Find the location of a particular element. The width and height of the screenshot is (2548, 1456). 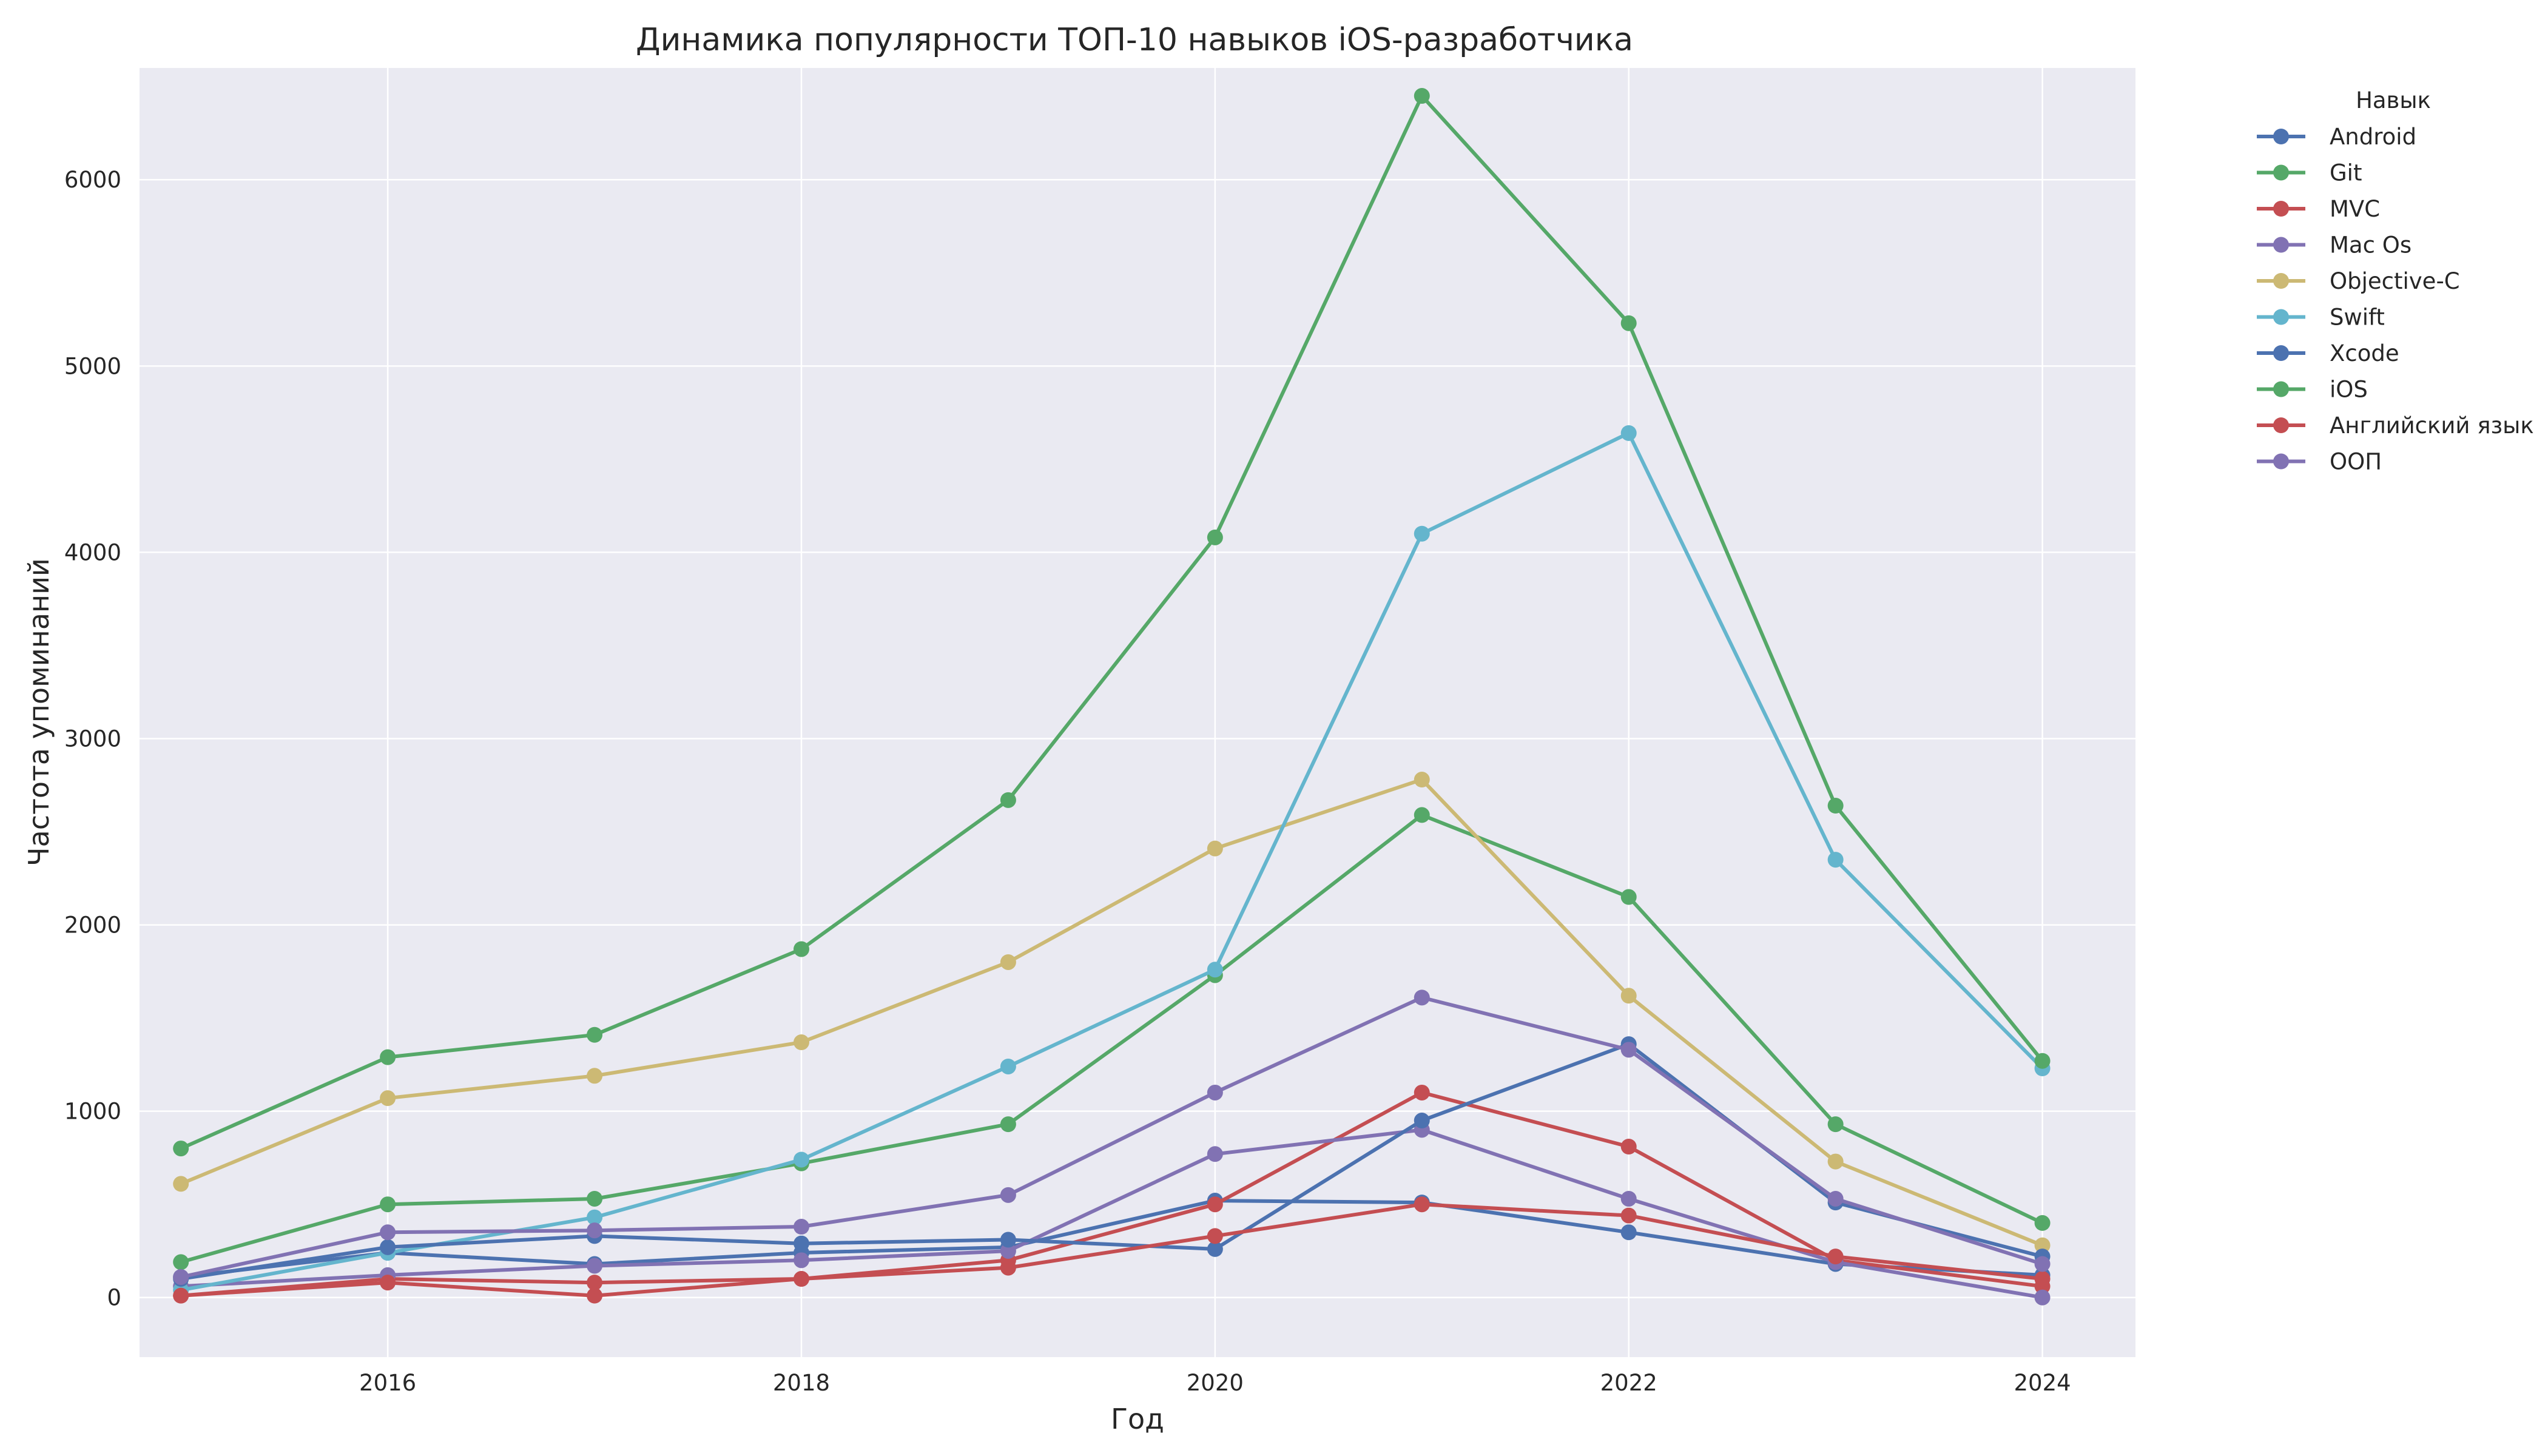

legend-item: Git is located at coordinates (2309, 173).